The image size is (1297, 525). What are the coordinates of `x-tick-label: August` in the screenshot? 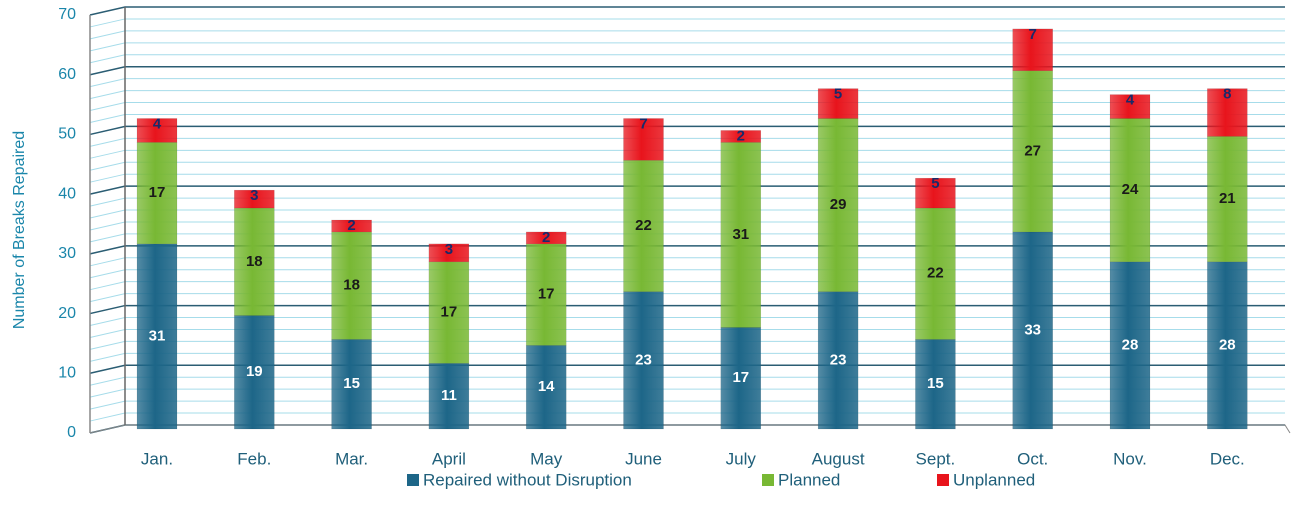 It's located at (838, 458).